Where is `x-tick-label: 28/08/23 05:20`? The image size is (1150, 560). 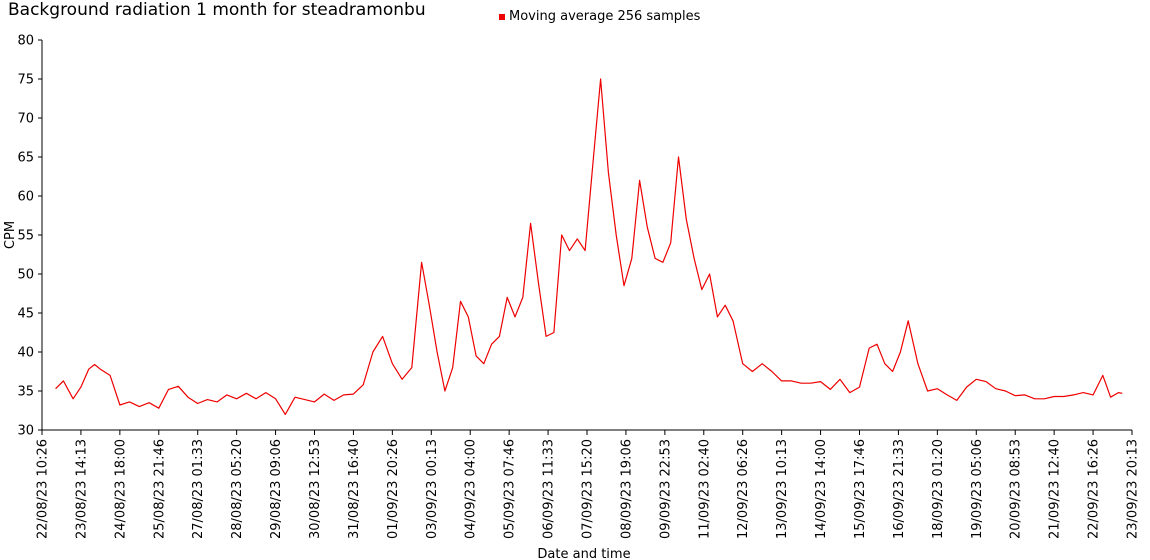
x-tick-label: 28/08/23 05:20 is located at coordinates (237, 489).